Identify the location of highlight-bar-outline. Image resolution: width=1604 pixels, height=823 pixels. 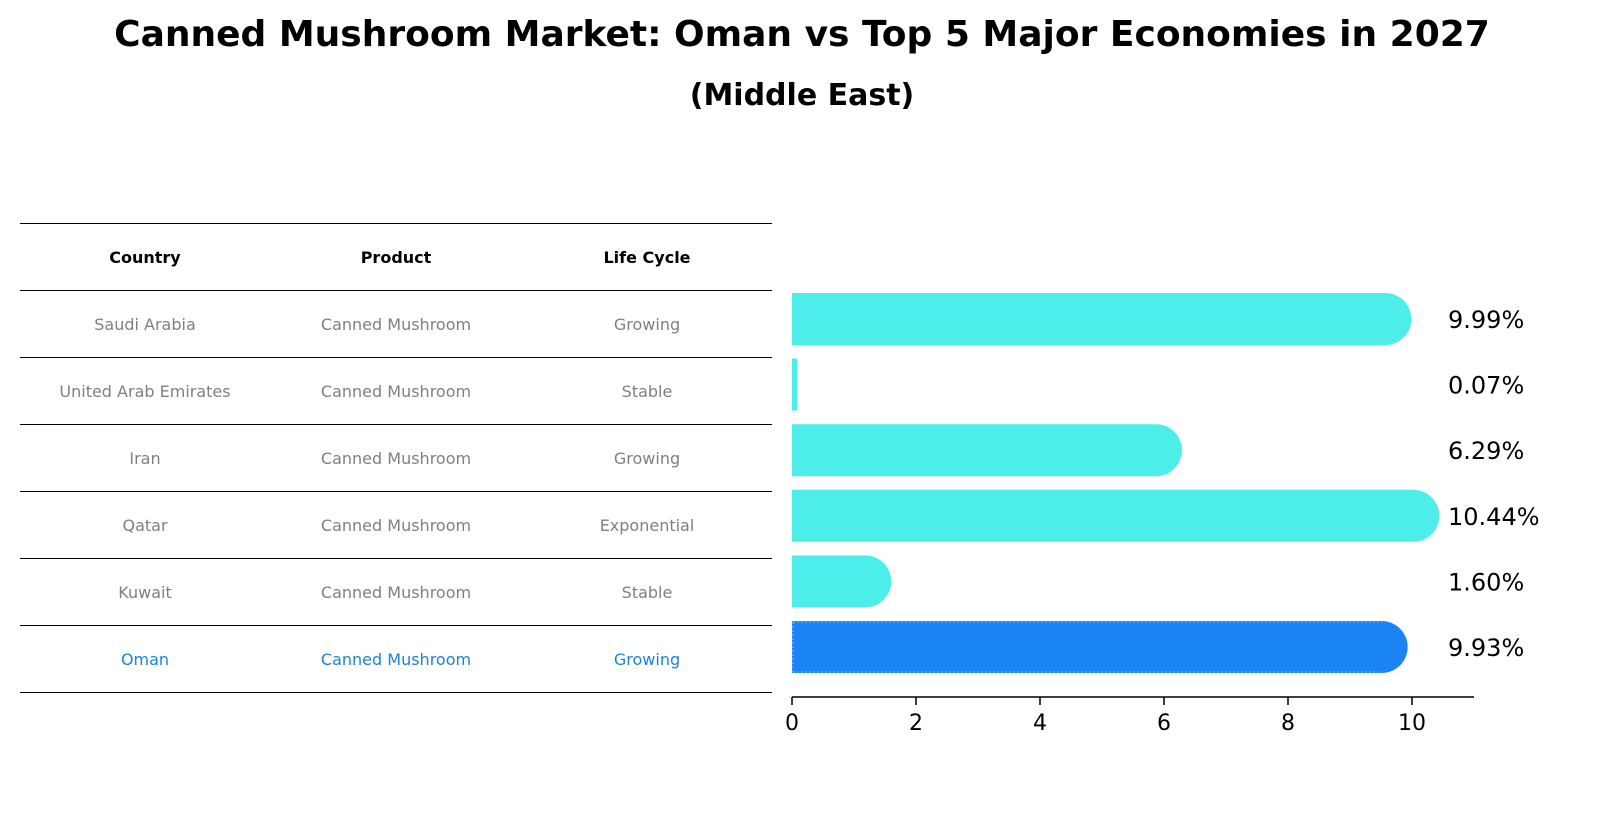
(1087, 647).